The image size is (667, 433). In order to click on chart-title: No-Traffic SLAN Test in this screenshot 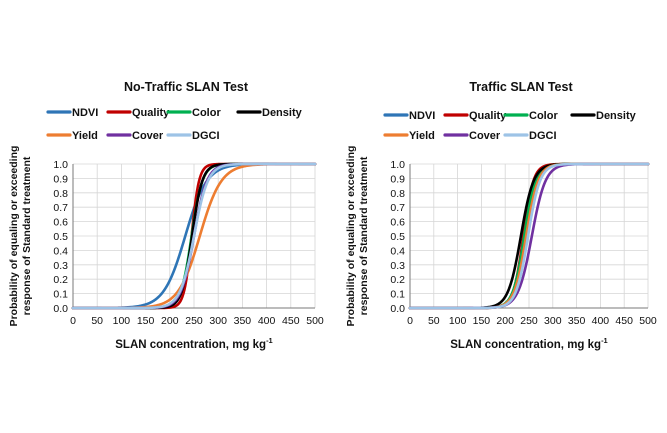, I will do `click(186, 87)`.